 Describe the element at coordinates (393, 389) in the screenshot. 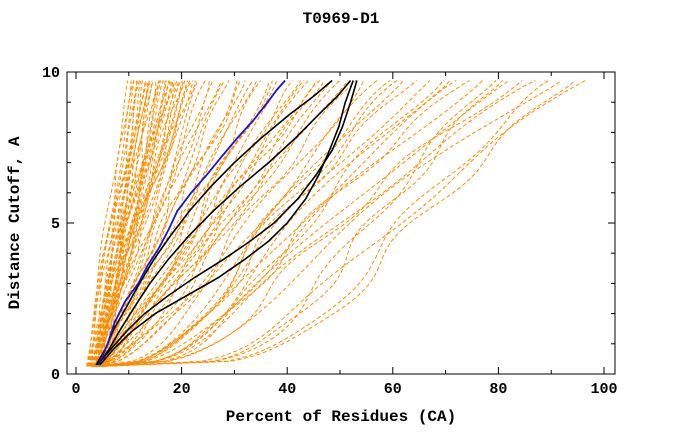

I see `x-tick-label: 60` at that location.